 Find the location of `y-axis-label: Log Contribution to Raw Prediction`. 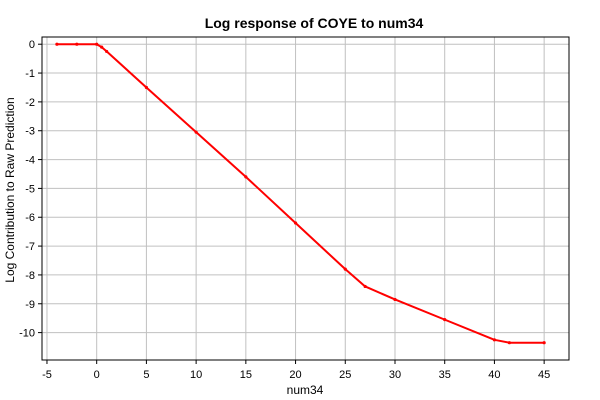

y-axis-label: Log Contribution to Raw Prediction is located at coordinates (10, 189).